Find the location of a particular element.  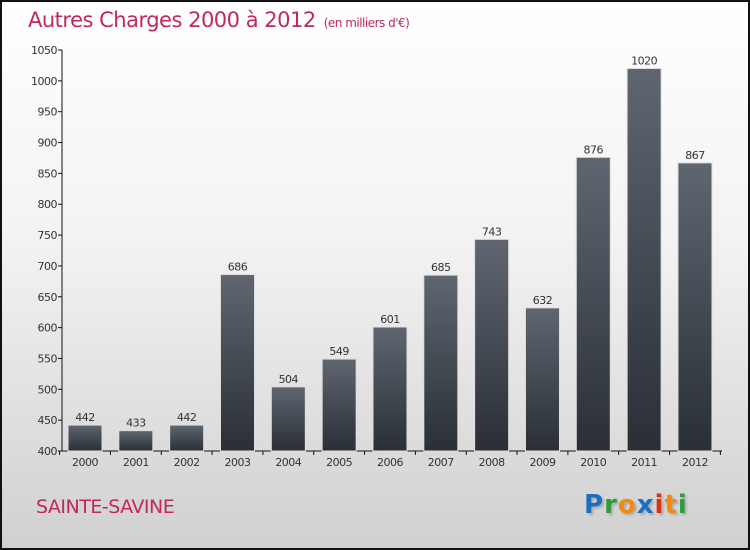

bar-2003 is located at coordinates (237, 363).